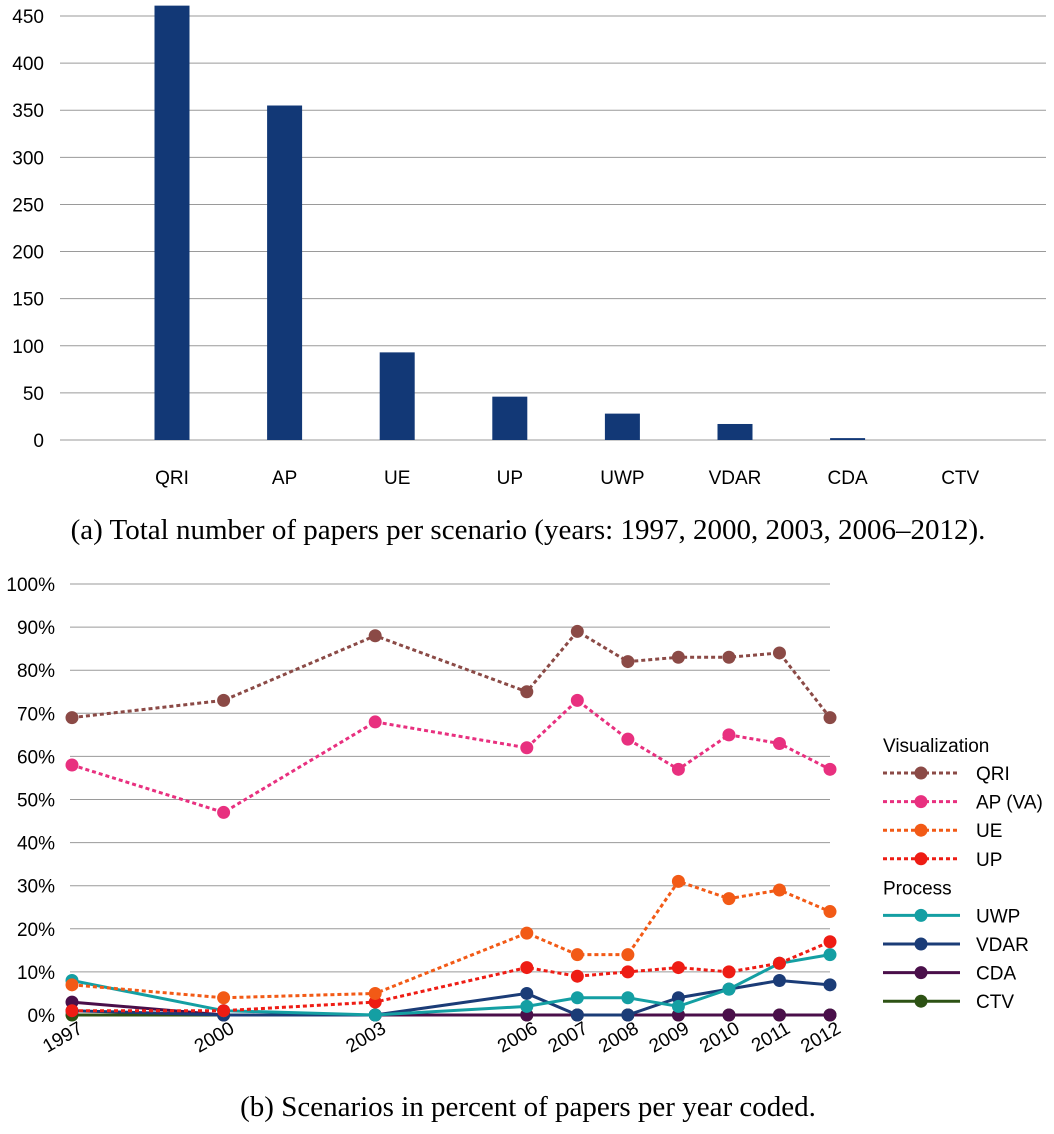 The height and width of the screenshot is (1134, 1054). I want to click on x-tick-label-ap: AP, so click(284, 478).